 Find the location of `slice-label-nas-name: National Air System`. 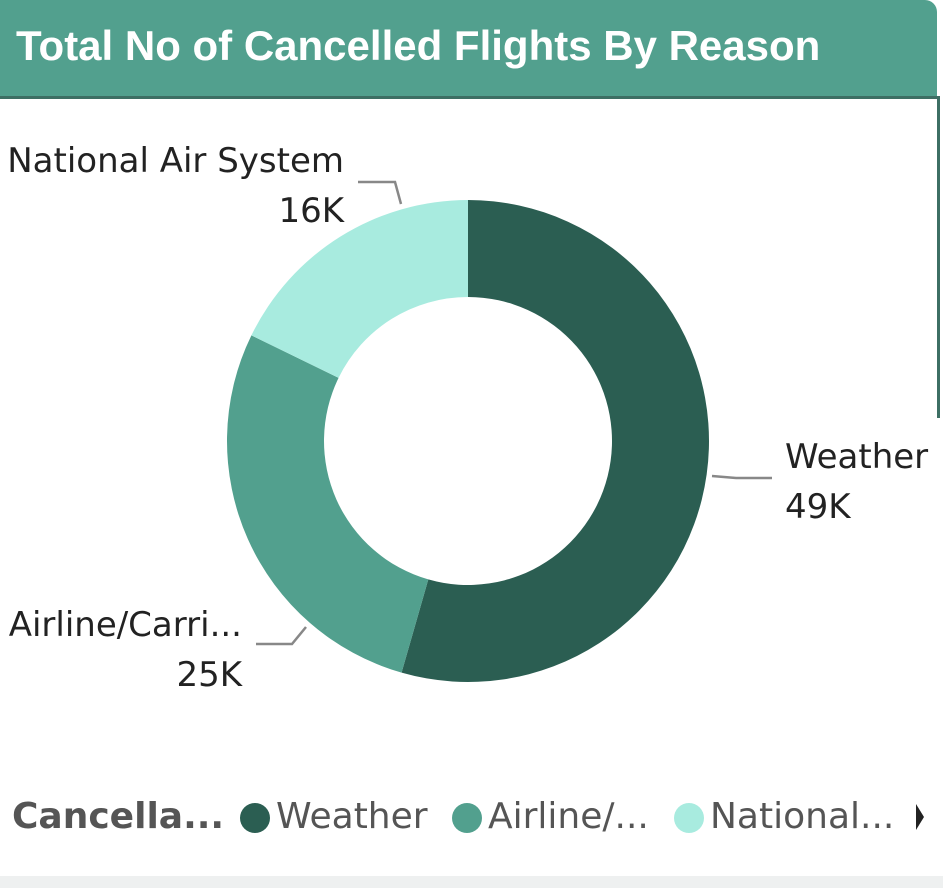

slice-label-nas-name: National Air System is located at coordinates (175, 161).